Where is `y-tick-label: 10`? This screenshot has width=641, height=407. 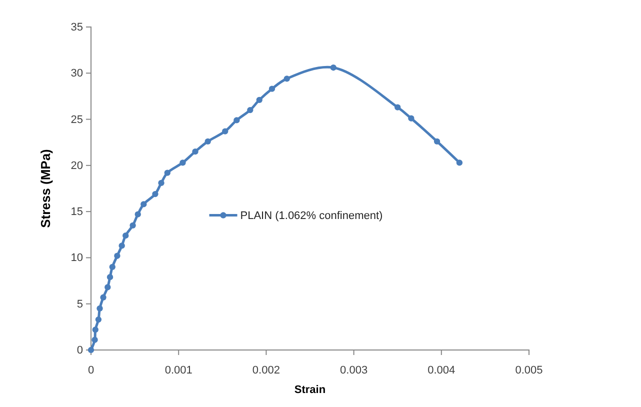 y-tick-label: 10 is located at coordinates (76, 258).